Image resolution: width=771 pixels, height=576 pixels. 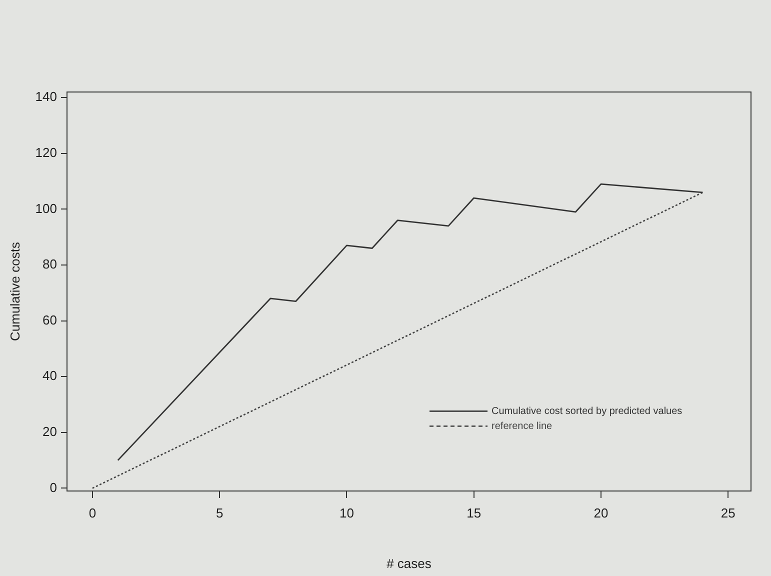 I want to click on y-tick-label: 40, so click(x=49, y=376).